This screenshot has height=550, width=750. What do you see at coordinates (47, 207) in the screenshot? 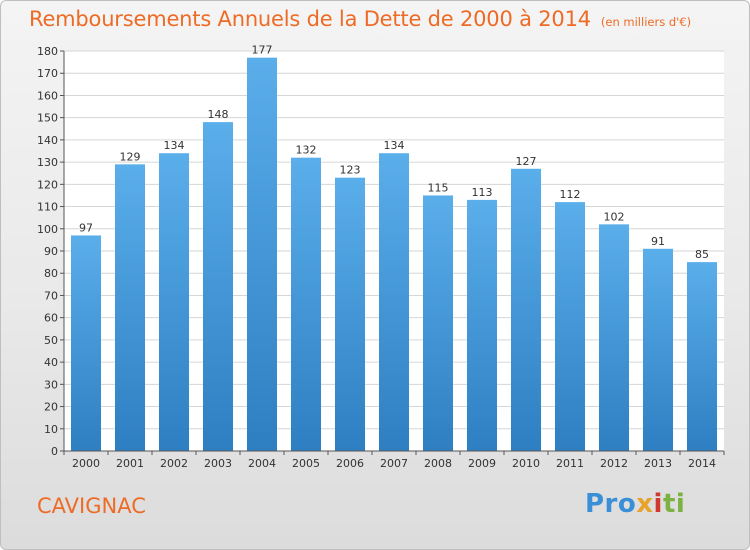
I see `y-tick-label: 110` at bounding box center [47, 207].